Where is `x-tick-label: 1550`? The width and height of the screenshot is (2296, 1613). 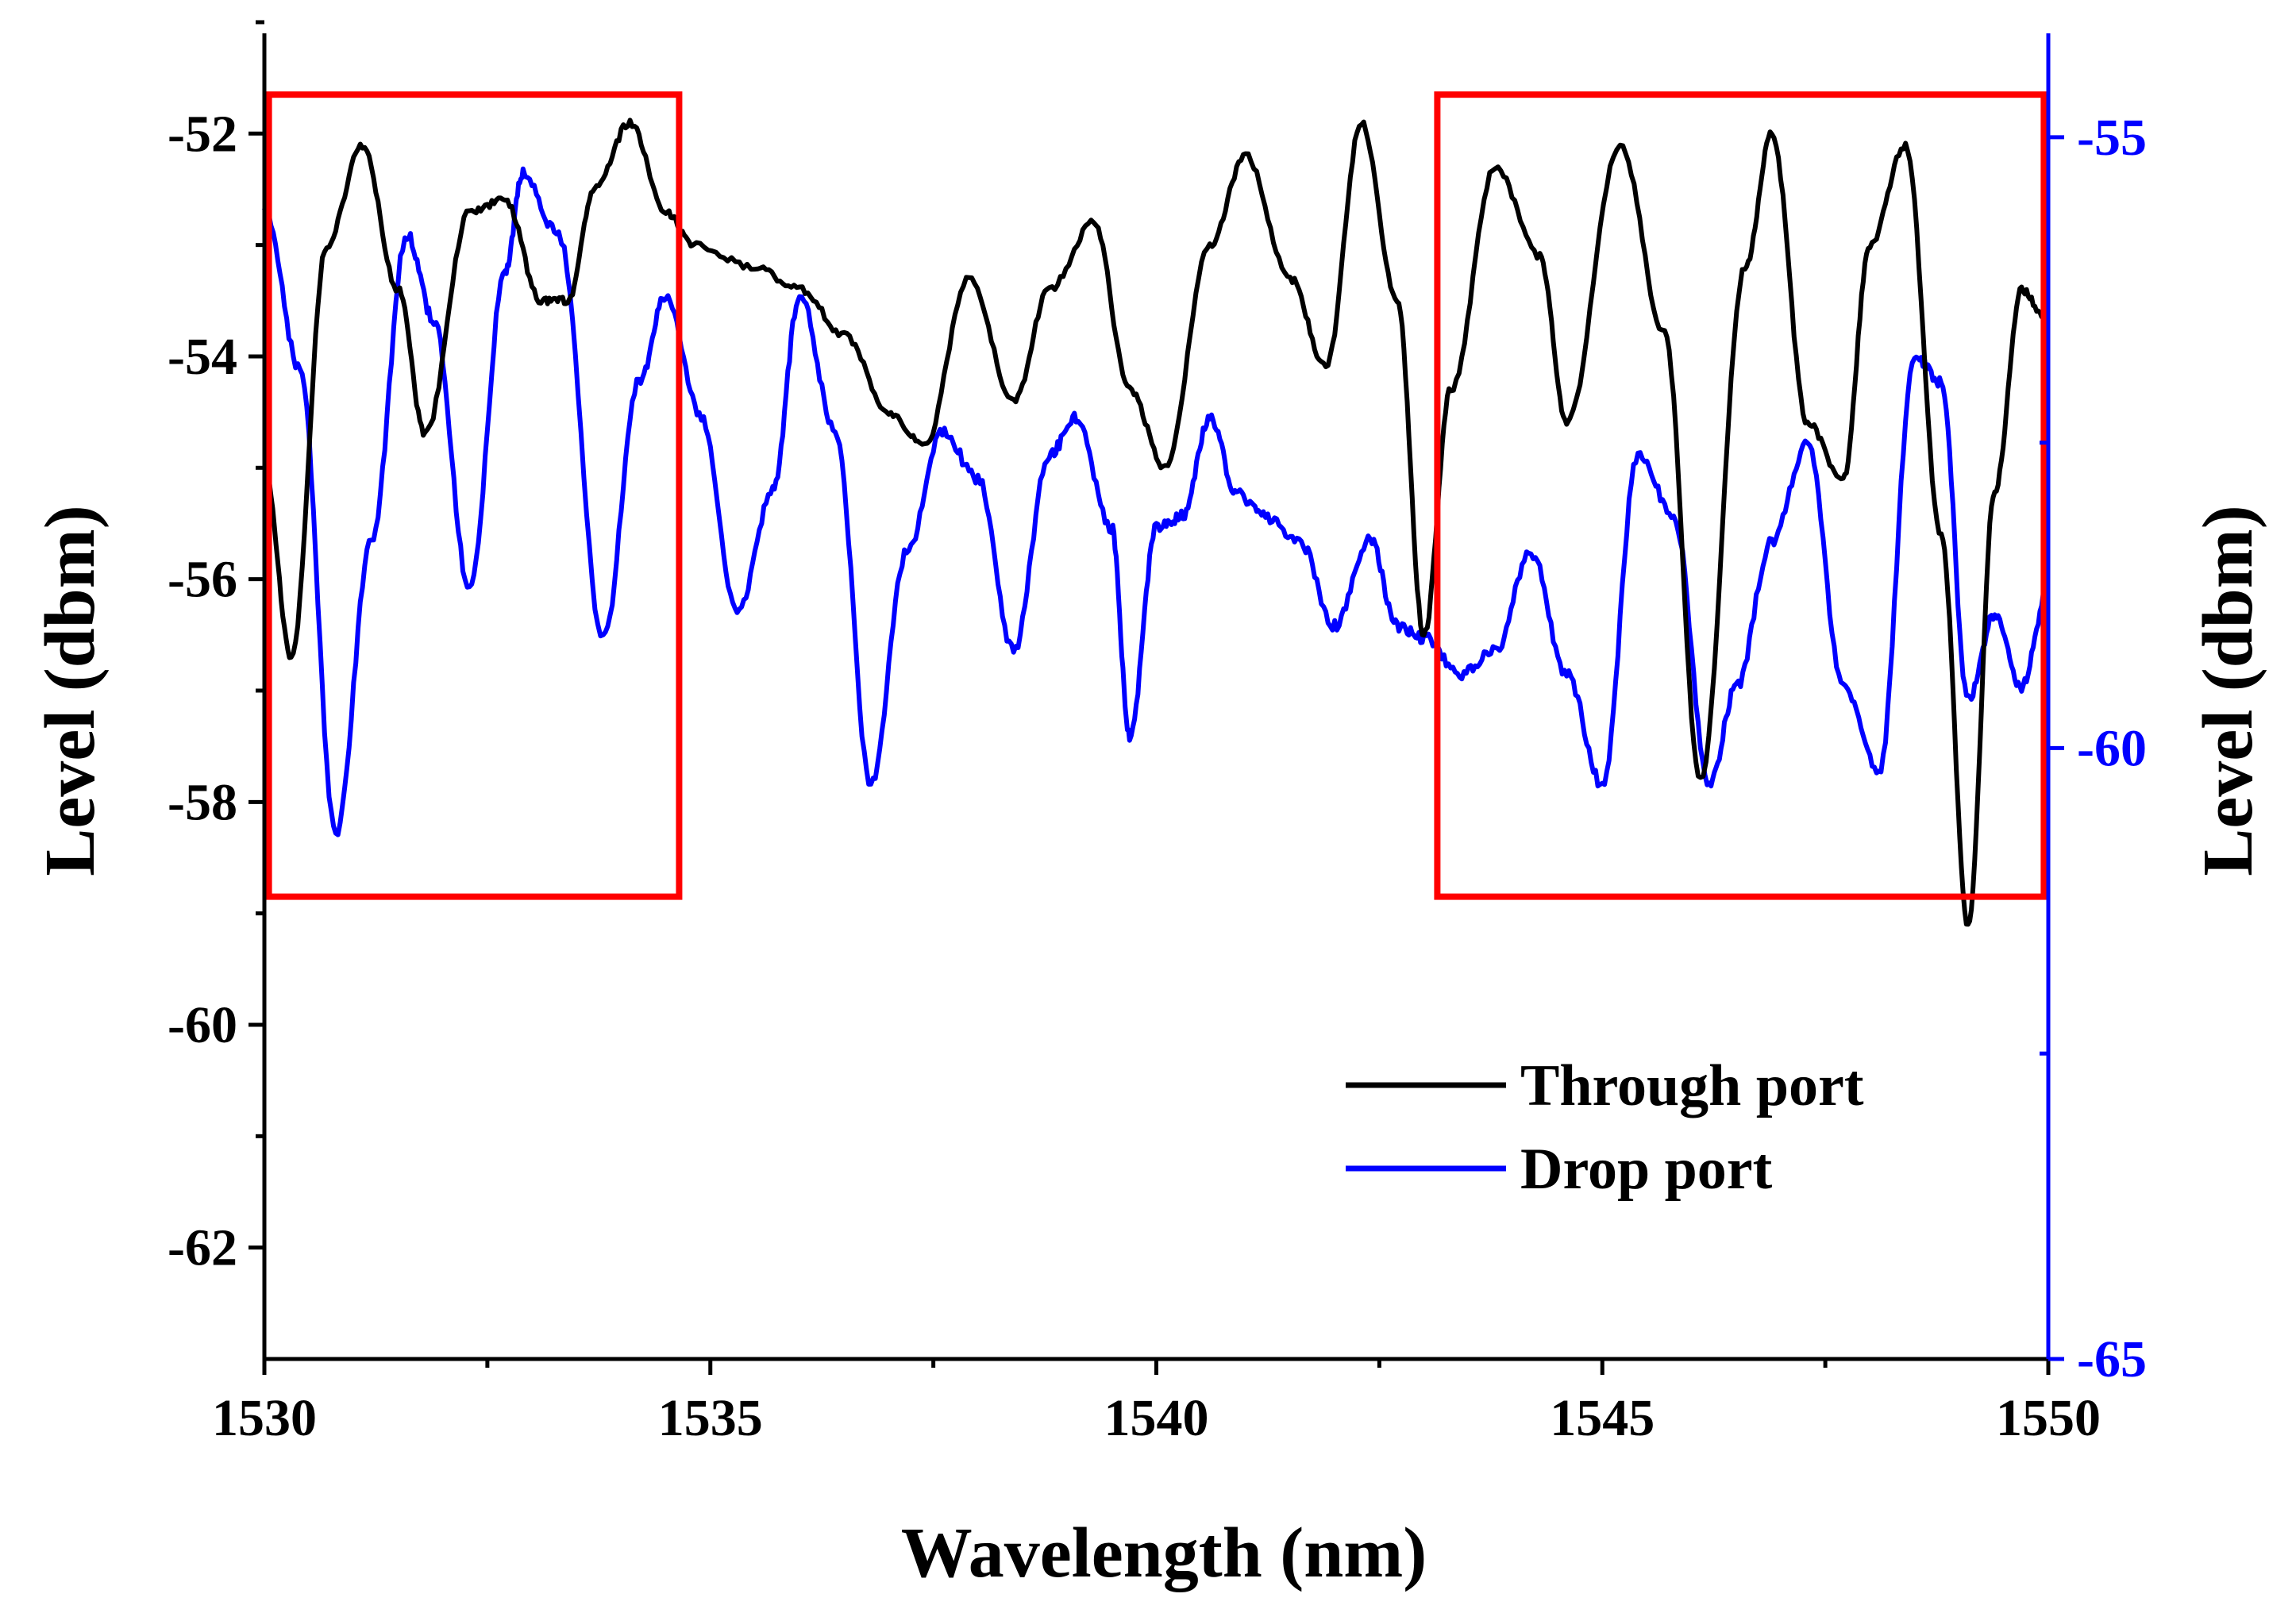 x-tick-label: 1550 is located at coordinates (2048, 1418).